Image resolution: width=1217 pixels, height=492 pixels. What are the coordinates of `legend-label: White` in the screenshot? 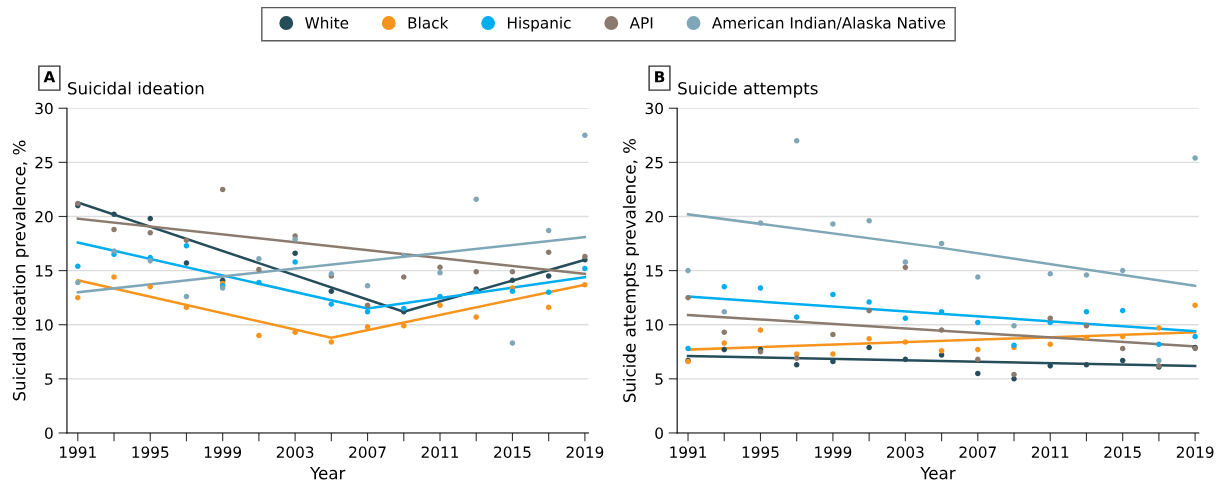 It's located at (327, 22).